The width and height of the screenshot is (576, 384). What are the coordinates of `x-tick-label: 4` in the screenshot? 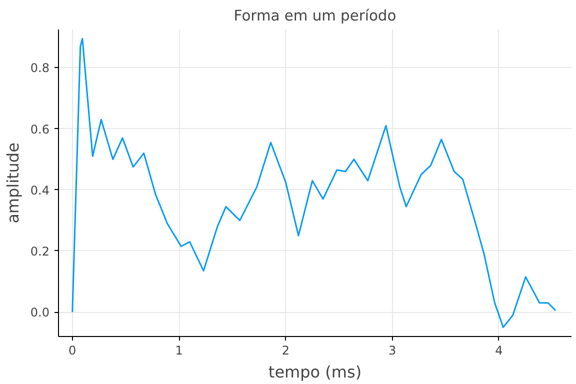 It's located at (499, 351).